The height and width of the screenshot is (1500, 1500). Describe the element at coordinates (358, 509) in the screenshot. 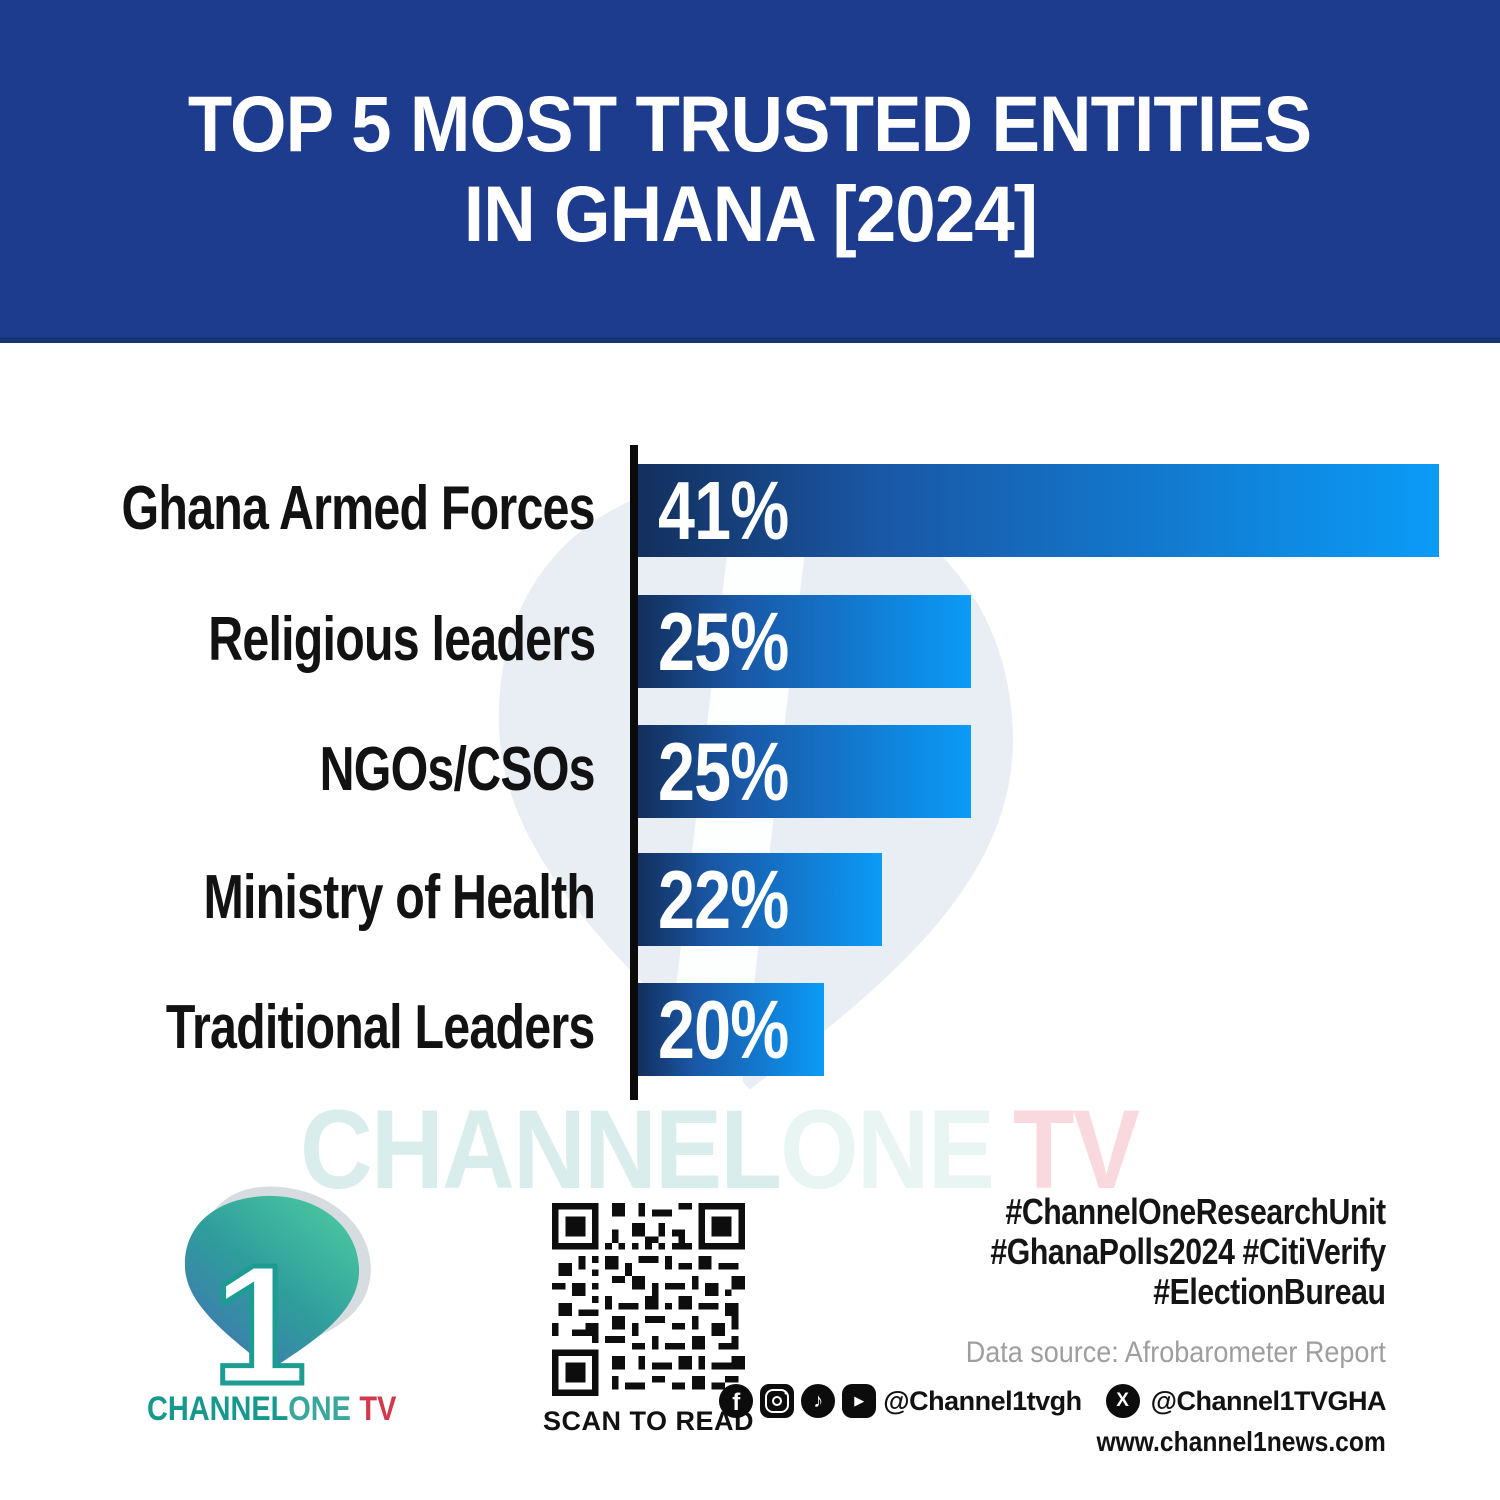

I see `category-label-ghana-armed-forces: Ghana Armed Forces` at that location.